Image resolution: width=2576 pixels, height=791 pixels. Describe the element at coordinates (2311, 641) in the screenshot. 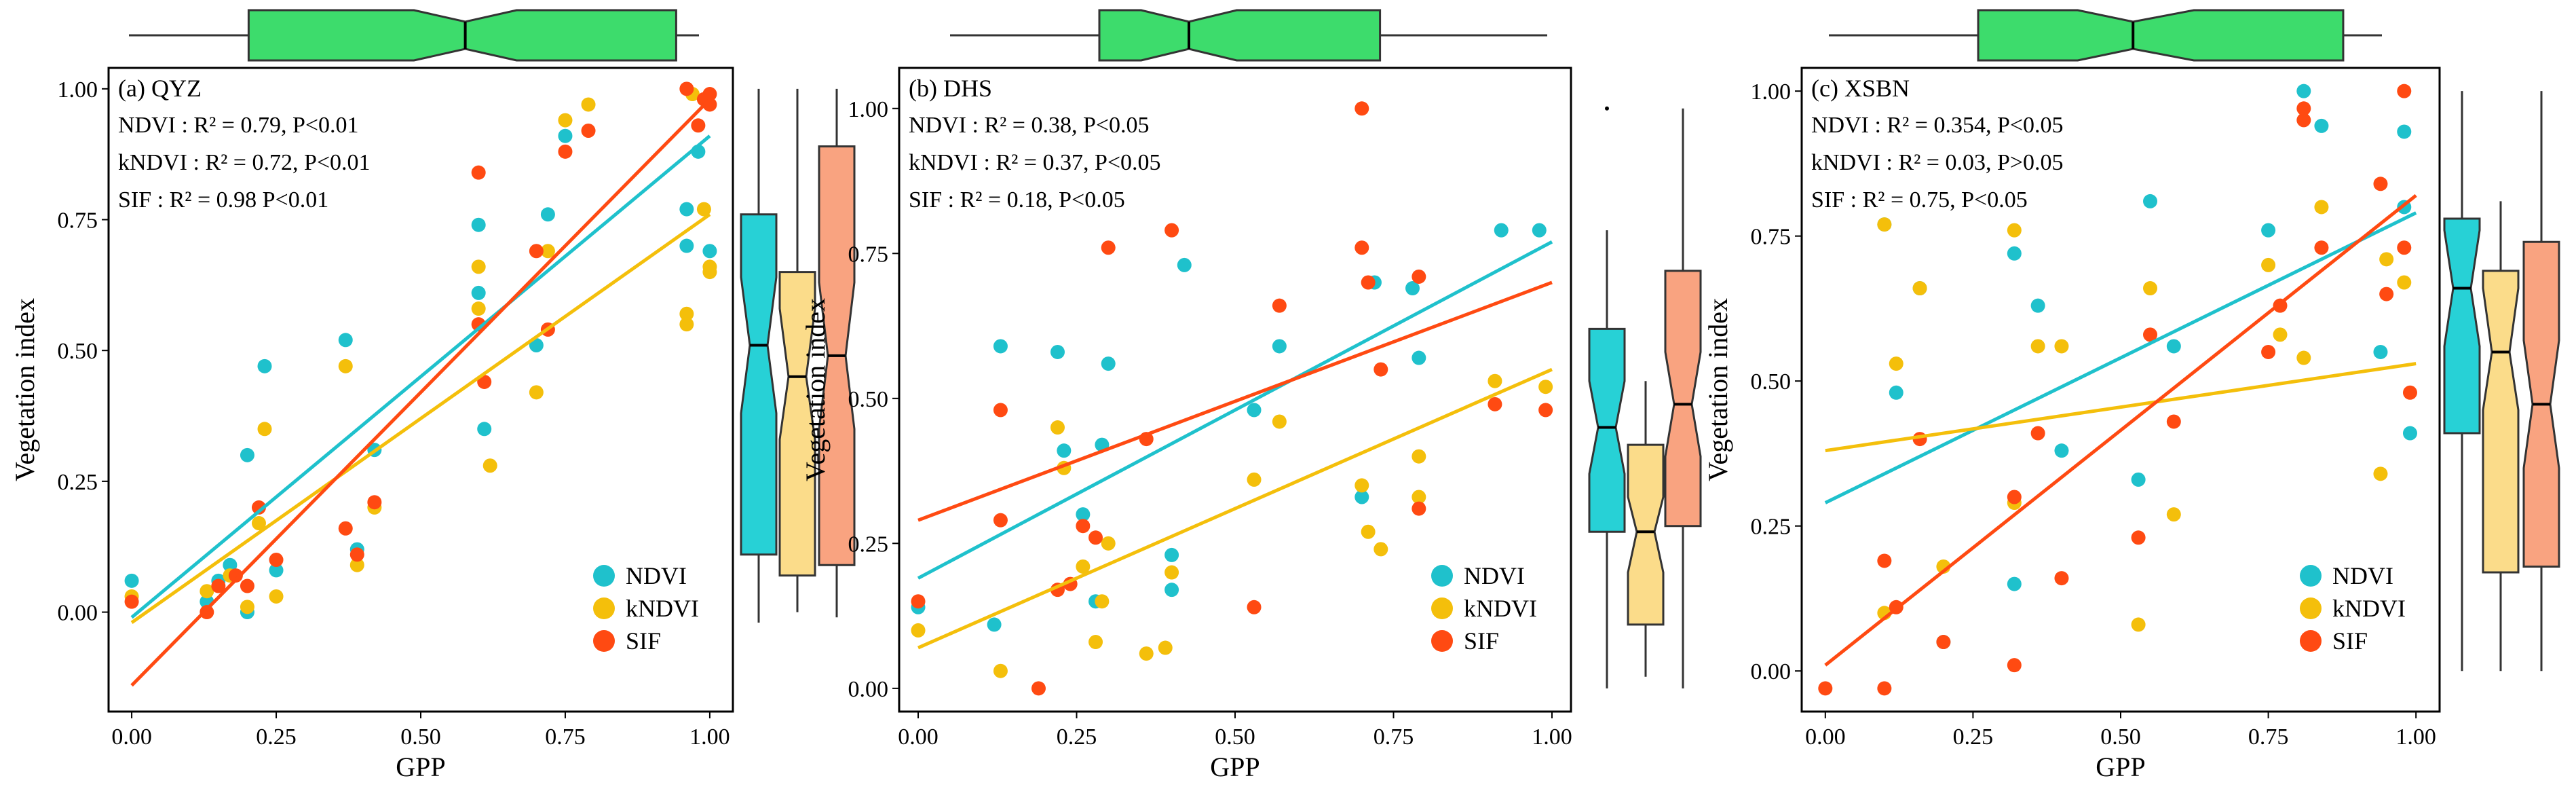

I see `legend-marker-sif` at that location.